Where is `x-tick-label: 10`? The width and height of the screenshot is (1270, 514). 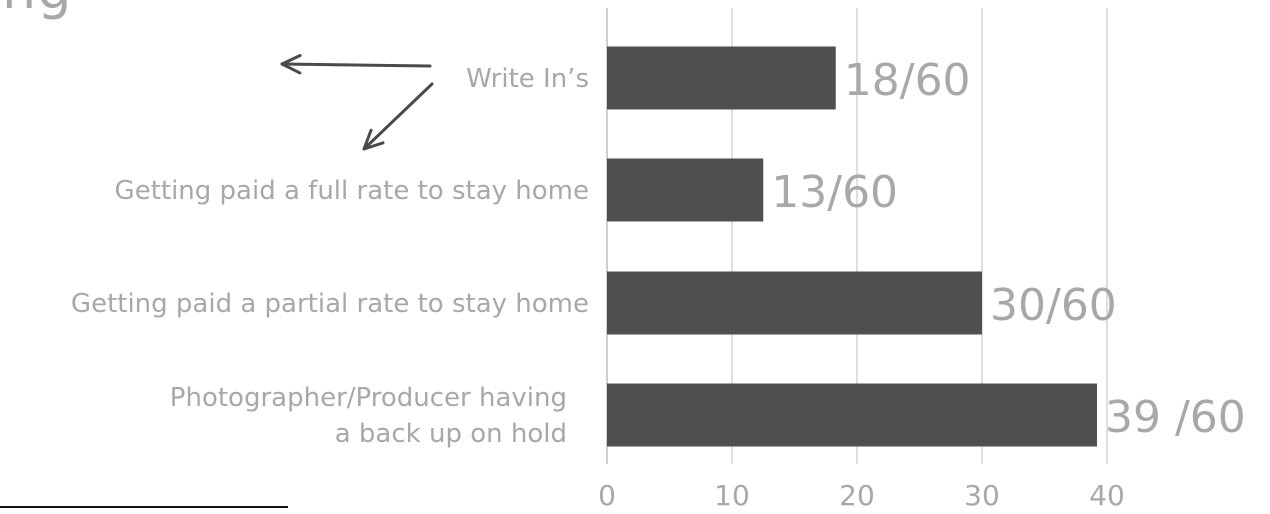
x-tick-label: 10 is located at coordinates (732, 494).